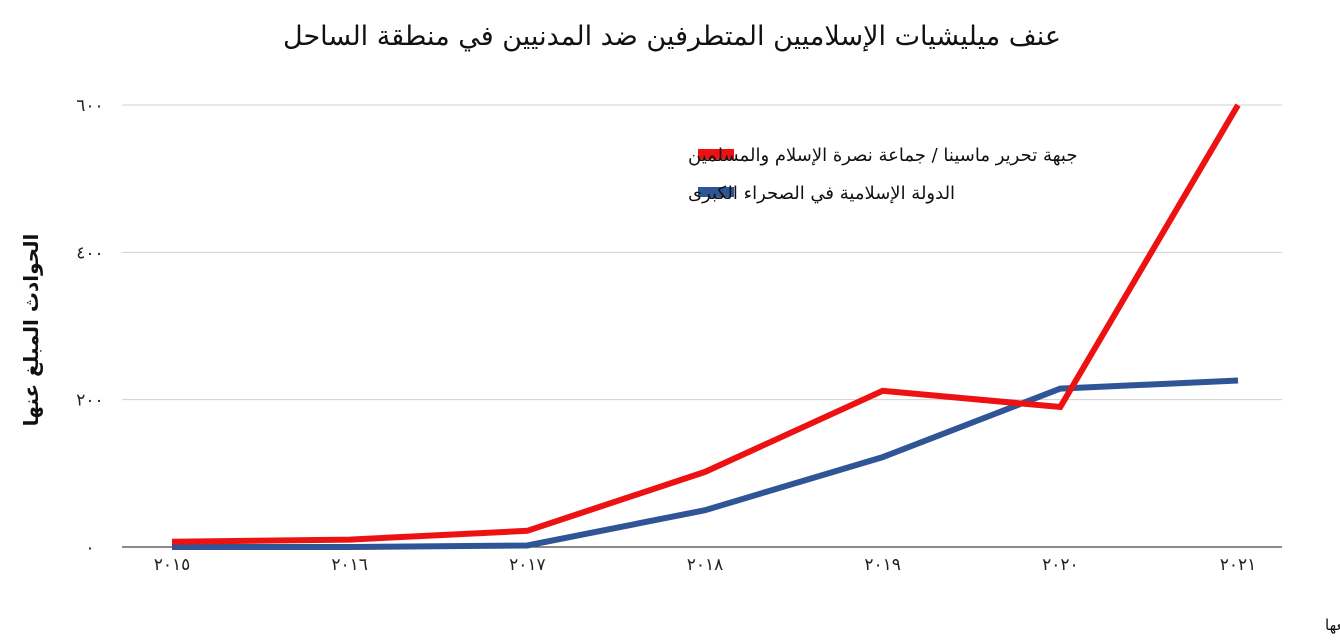 The image size is (1340, 642). What do you see at coordinates (1060, 565) in the screenshot?
I see `x-tick-label: ٢٠٢٠` at bounding box center [1060, 565].